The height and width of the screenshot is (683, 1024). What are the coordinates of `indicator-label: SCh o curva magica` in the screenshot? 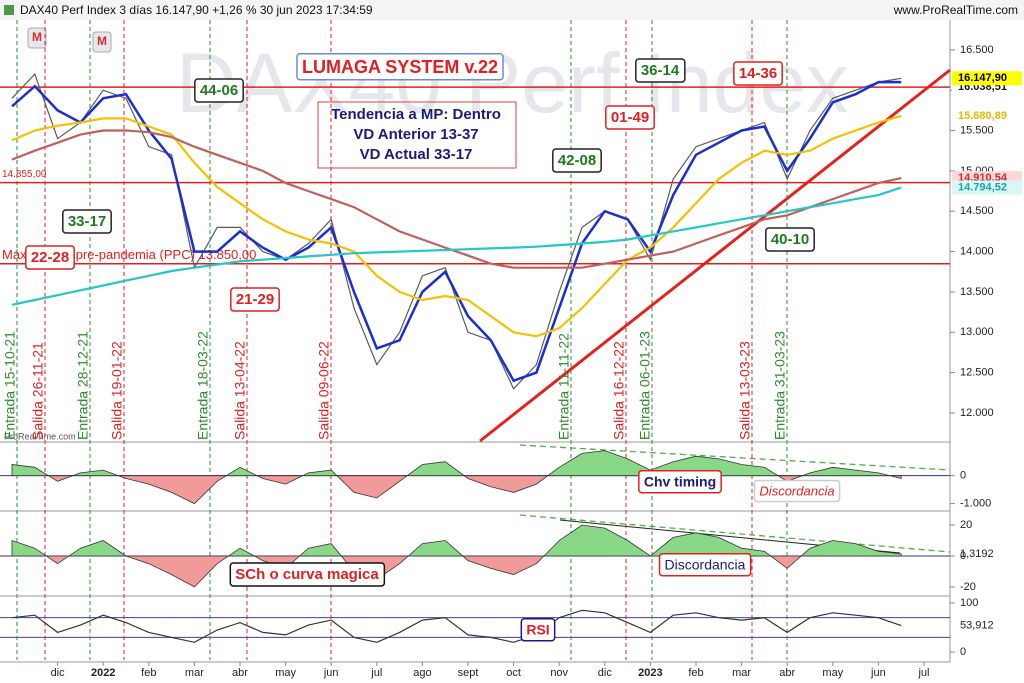 It's located at (307, 574).